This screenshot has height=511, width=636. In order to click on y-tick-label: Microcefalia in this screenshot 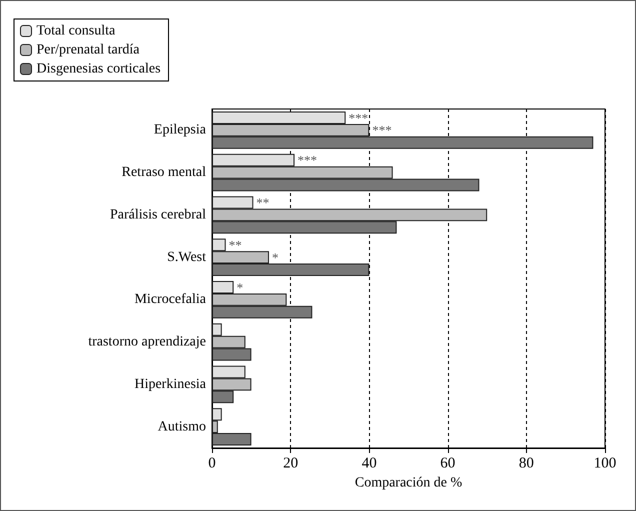, I will do `click(170, 300)`.